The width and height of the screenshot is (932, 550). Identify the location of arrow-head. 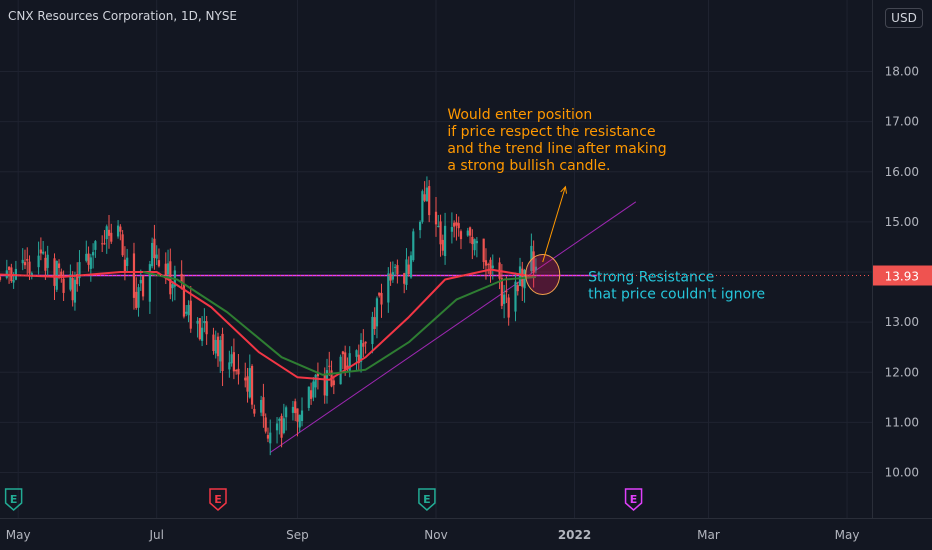
(564, 189).